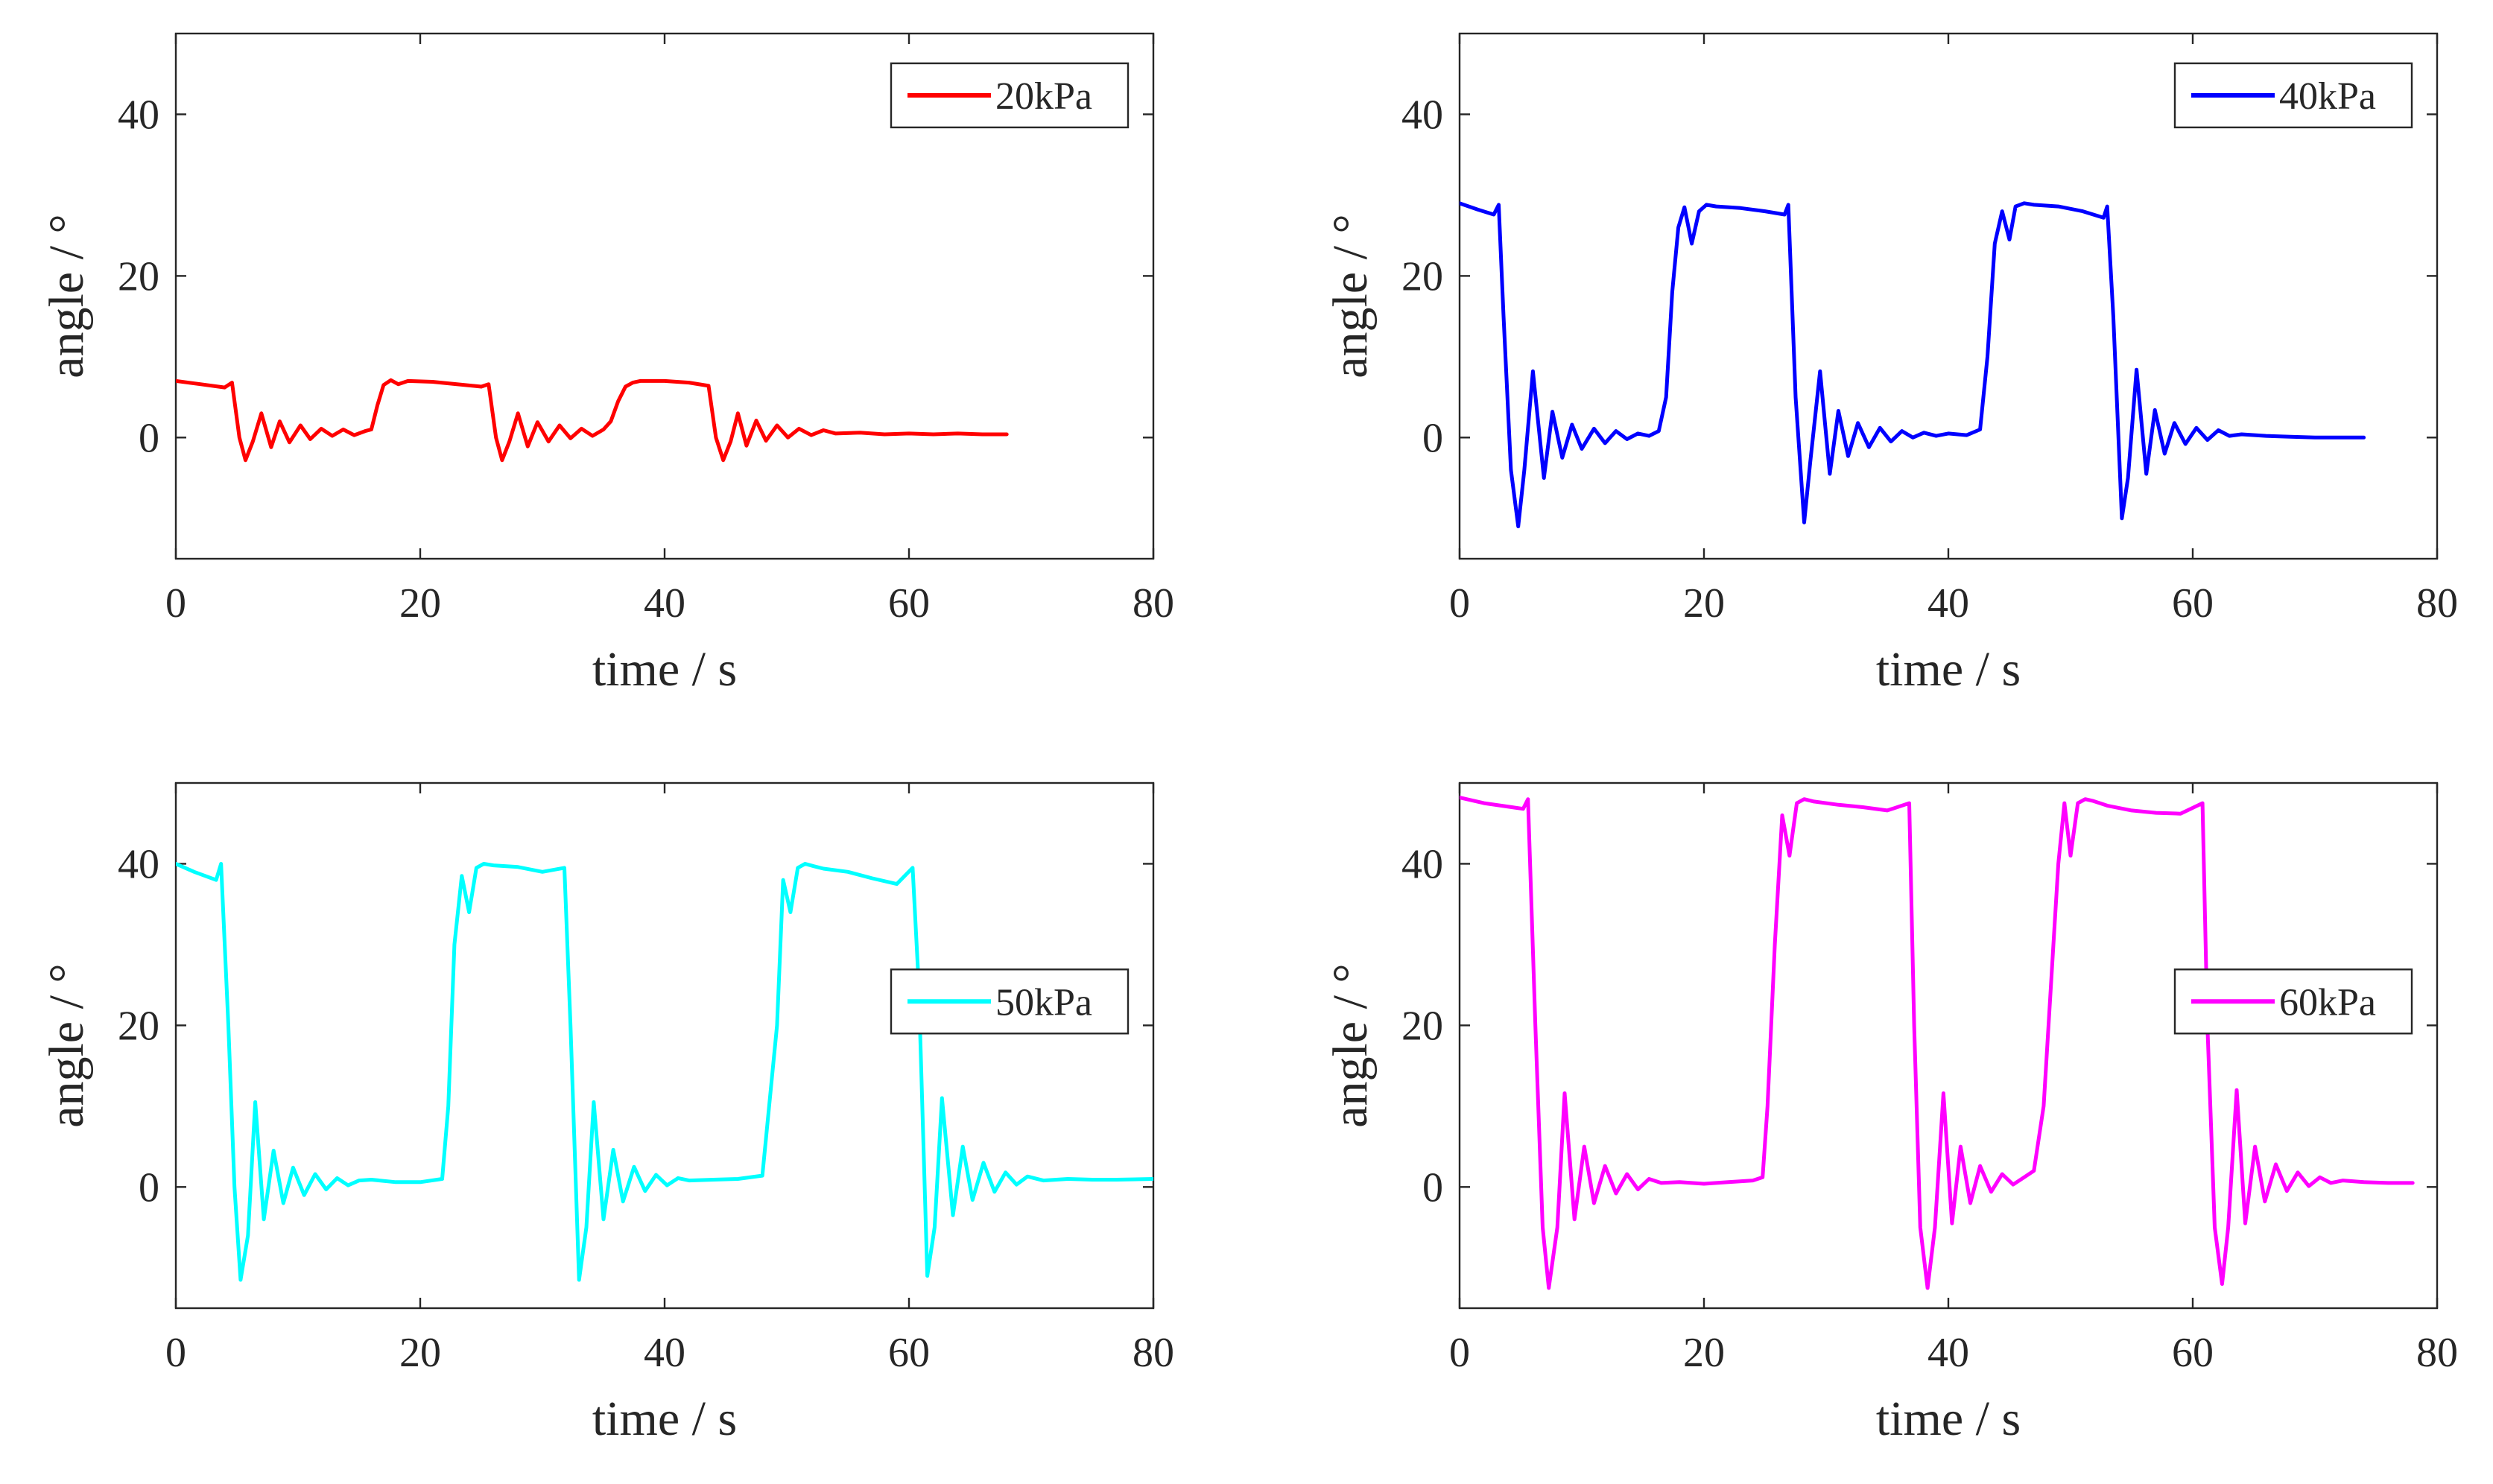  What do you see at coordinates (2327, 1003) in the screenshot?
I see `legend-label: 60kPa` at bounding box center [2327, 1003].